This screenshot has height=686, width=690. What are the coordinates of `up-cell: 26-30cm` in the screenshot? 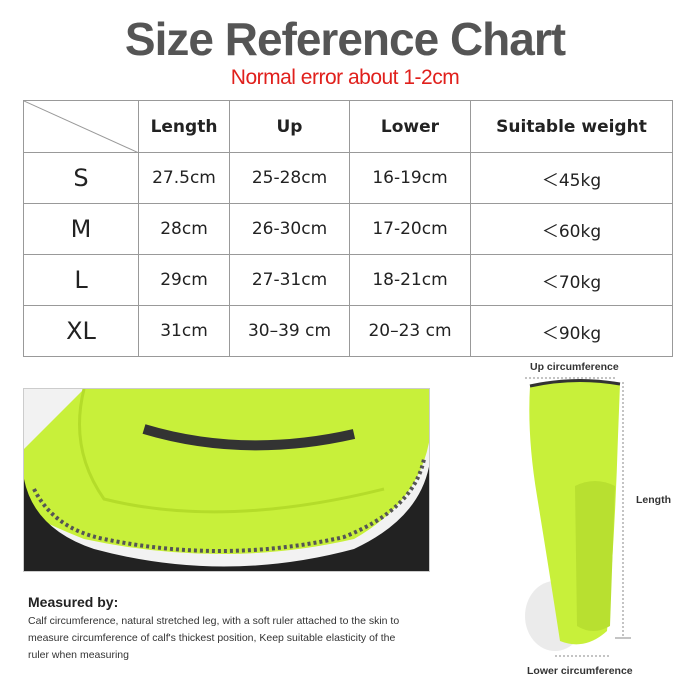 It's located at (289, 229).